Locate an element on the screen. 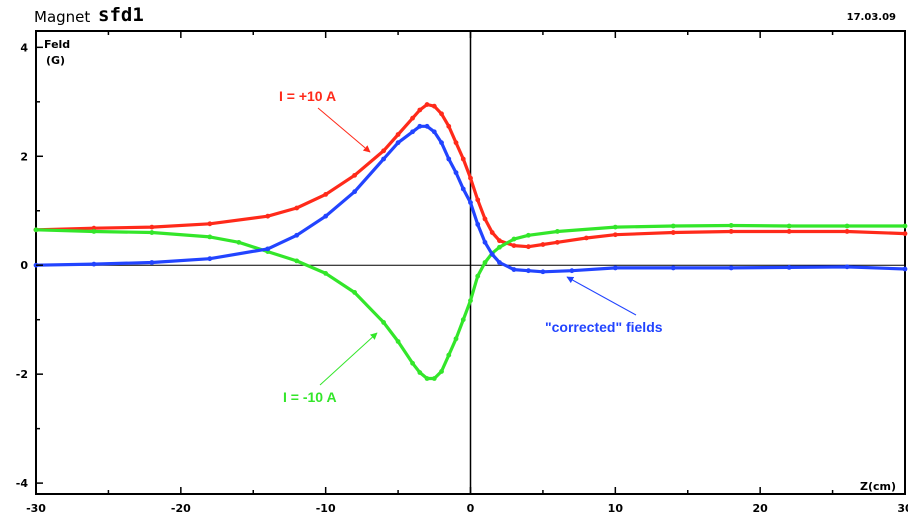 This screenshot has width=908, height=517. magnet-label: Magnet is located at coordinates (62, 17).